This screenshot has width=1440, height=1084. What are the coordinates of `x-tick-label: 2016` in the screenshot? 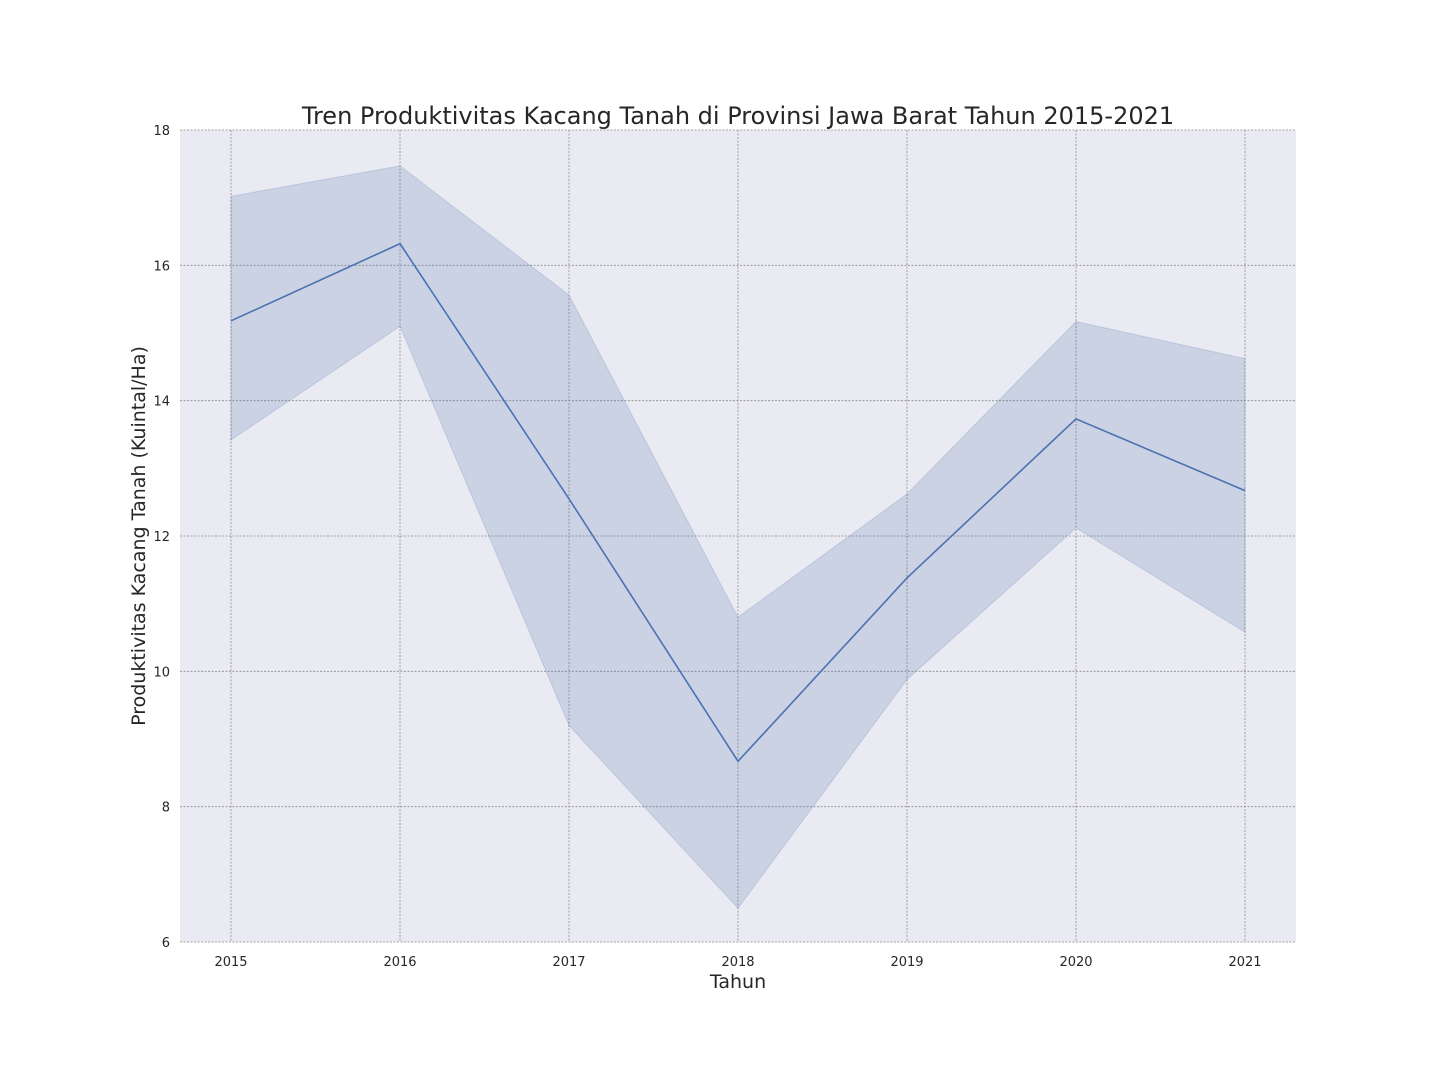 It's located at (399, 962).